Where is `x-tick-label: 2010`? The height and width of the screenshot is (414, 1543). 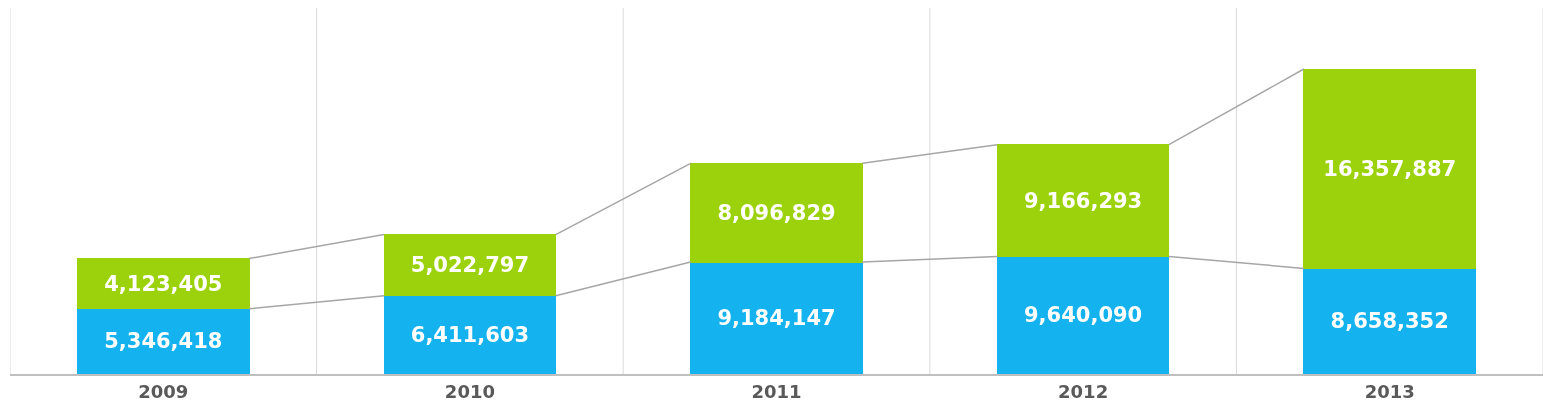 x-tick-label: 2010 is located at coordinates (469, 391).